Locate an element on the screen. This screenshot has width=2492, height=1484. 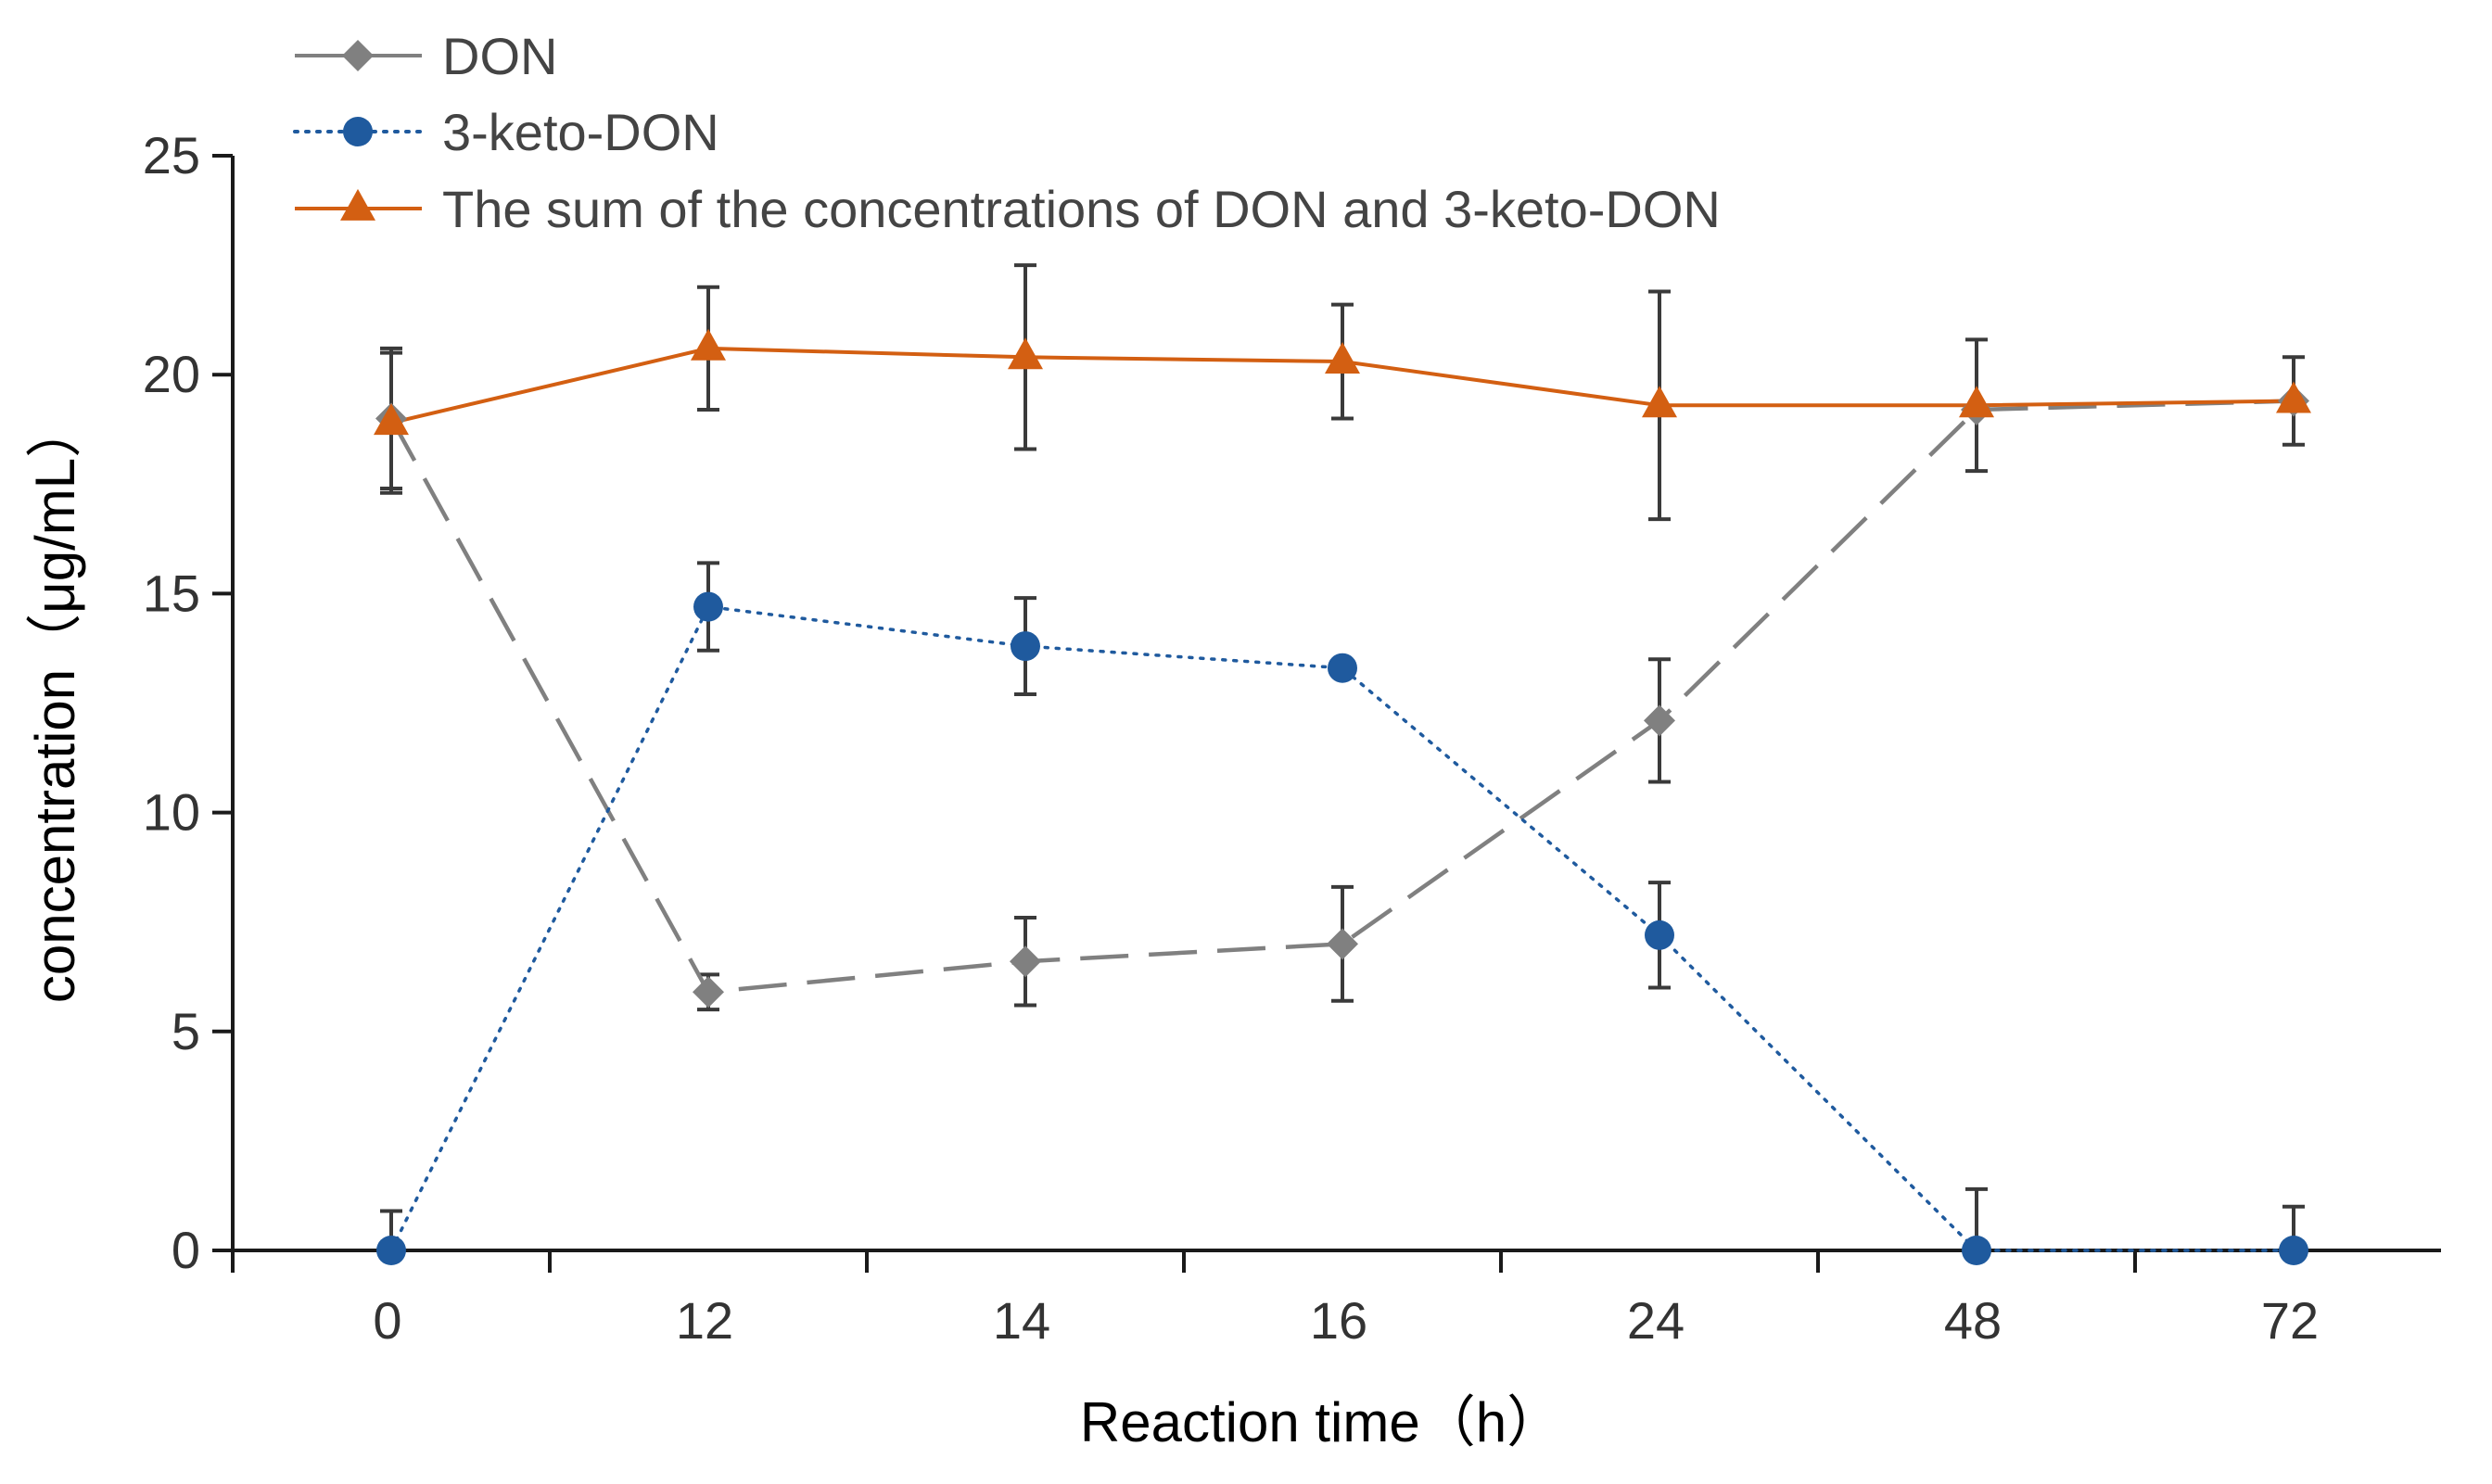
y-tick-label: 15 is located at coordinates (171, 593).